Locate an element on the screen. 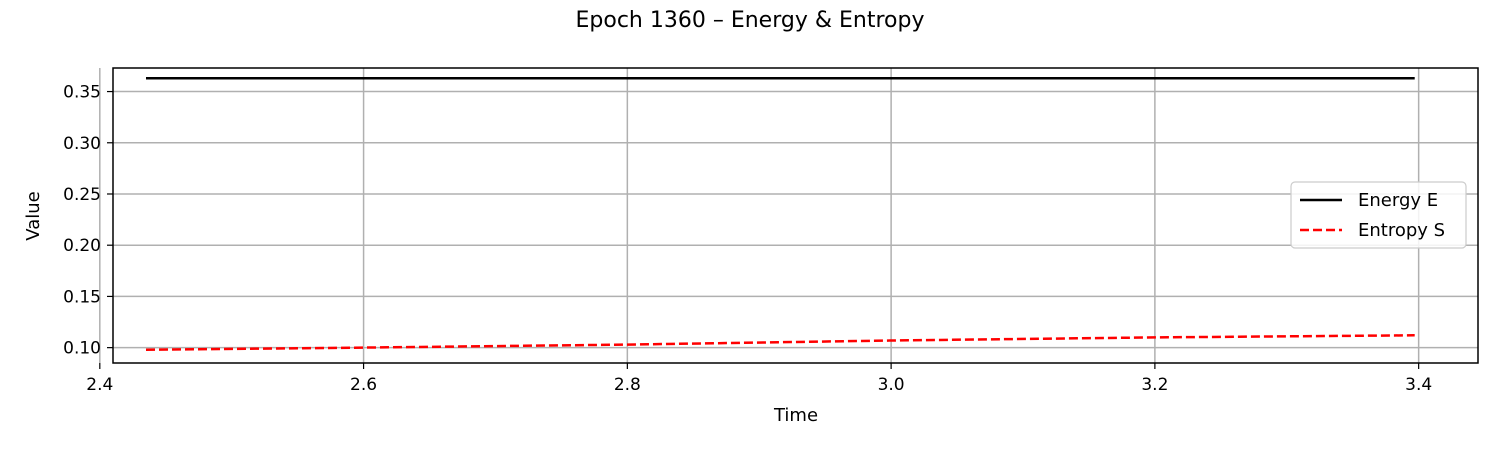 The image size is (1500, 450). x-tick-label: 2.4 is located at coordinates (99, 385).